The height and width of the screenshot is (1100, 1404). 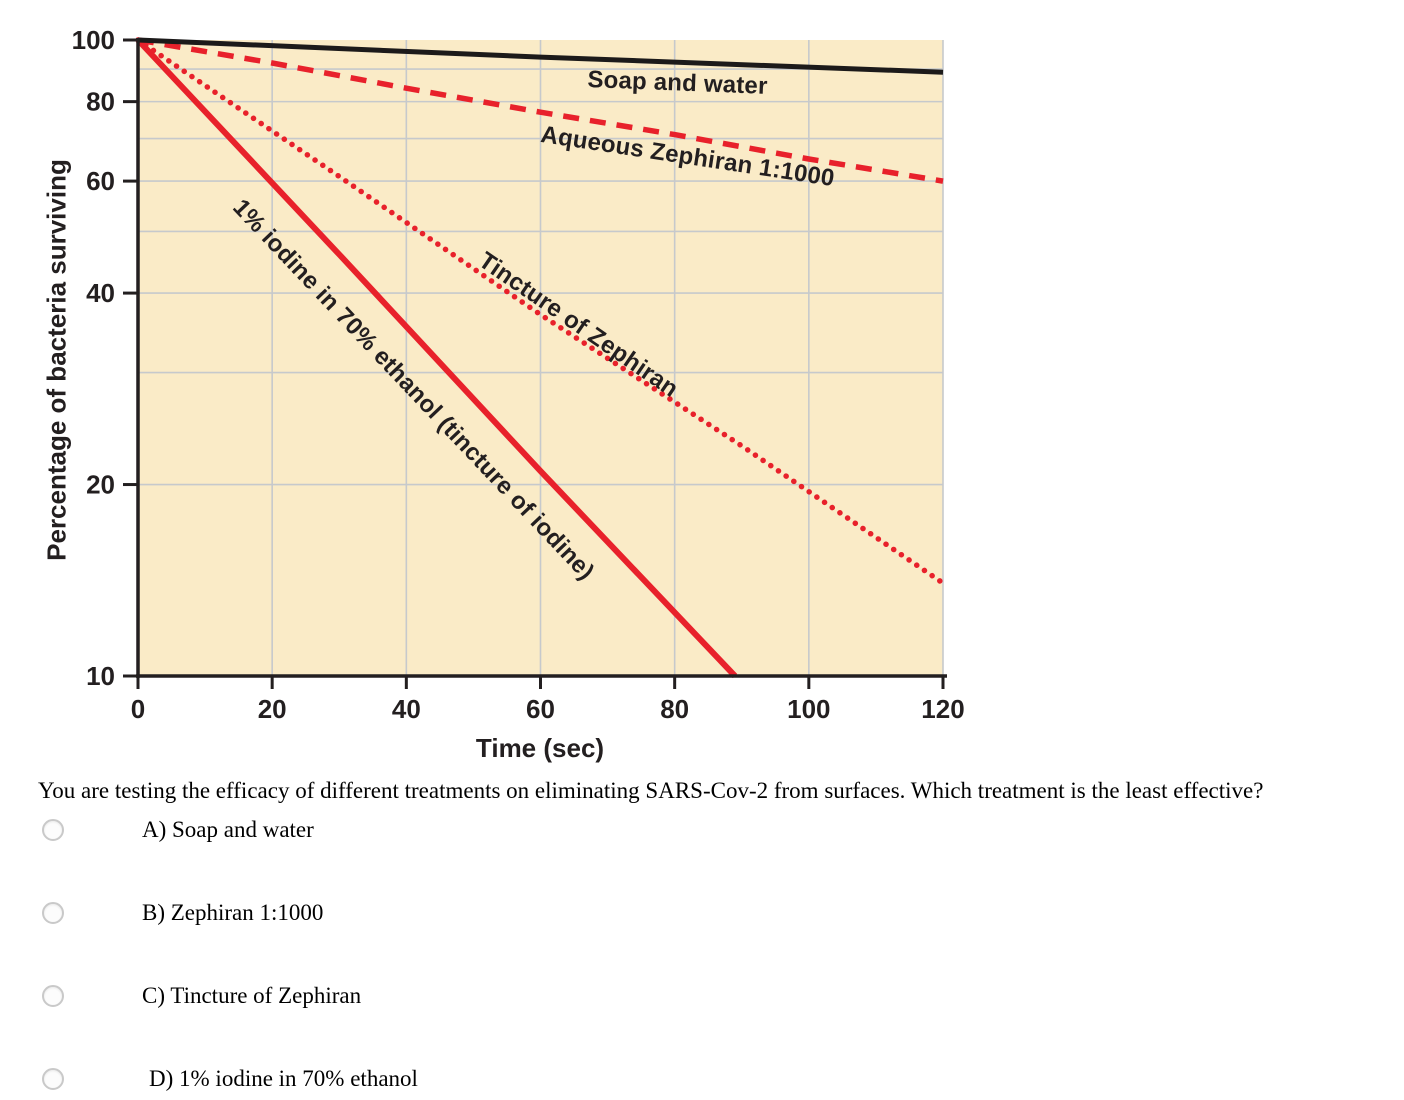 What do you see at coordinates (228, 829) in the screenshot?
I see `option-a-label: A) Soap and water` at bounding box center [228, 829].